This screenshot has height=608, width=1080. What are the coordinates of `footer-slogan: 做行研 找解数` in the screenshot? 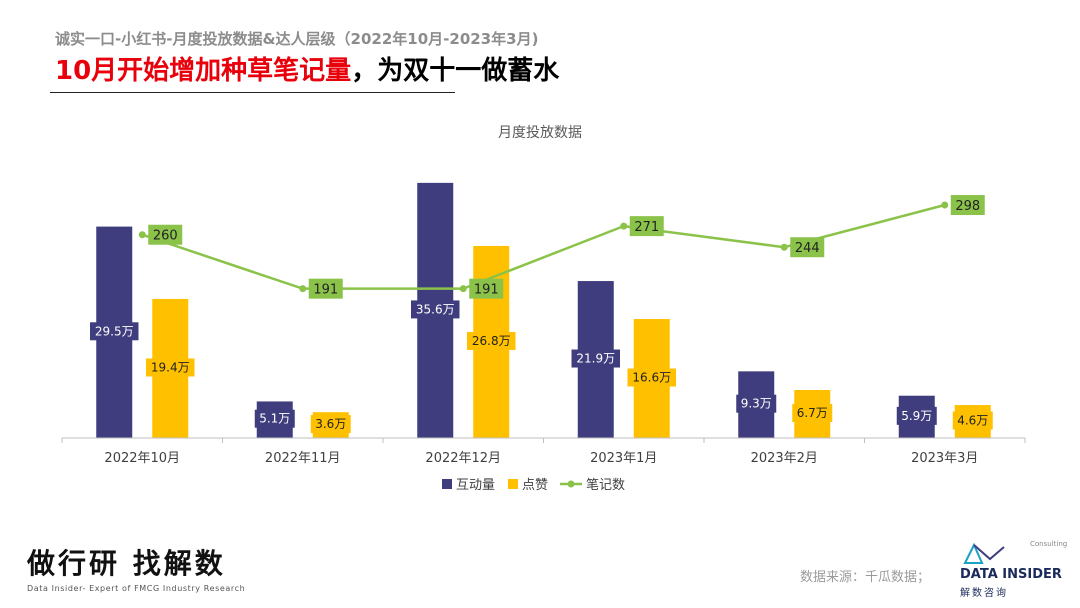 It's located at (126, 563).